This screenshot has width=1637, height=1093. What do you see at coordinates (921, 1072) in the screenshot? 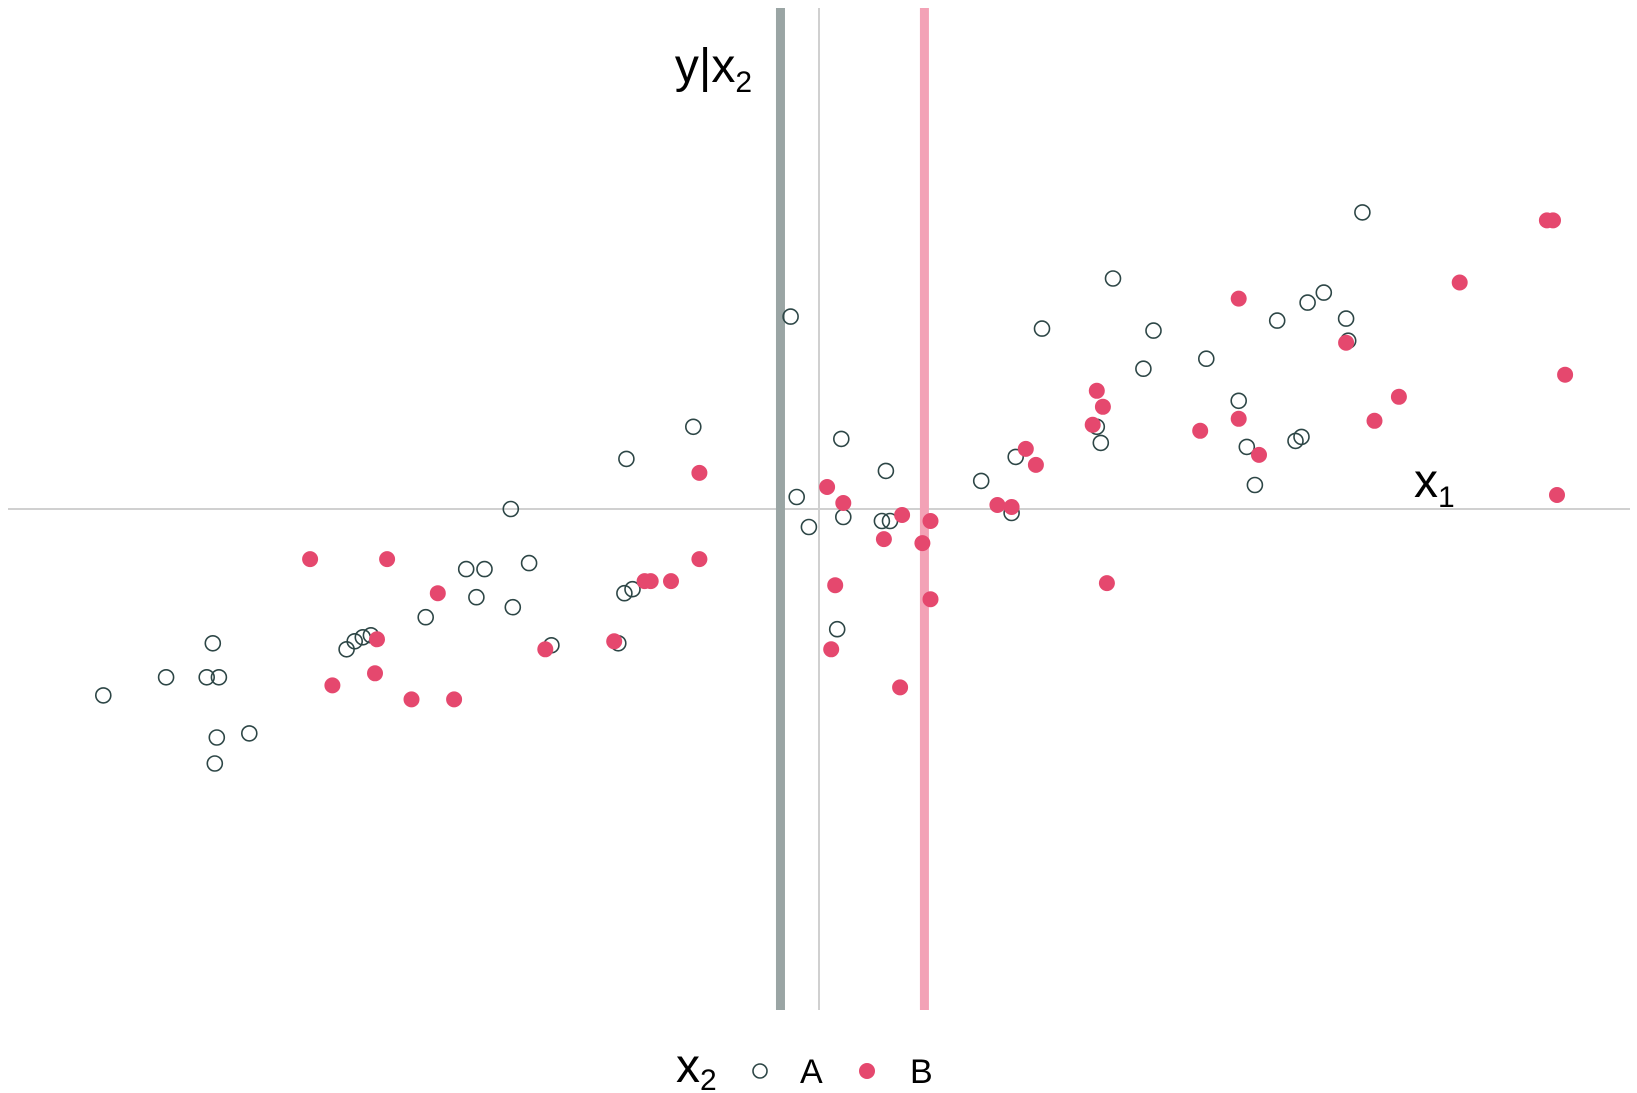
I see `legend-label-b: B` at bounding box center [921, 1072].